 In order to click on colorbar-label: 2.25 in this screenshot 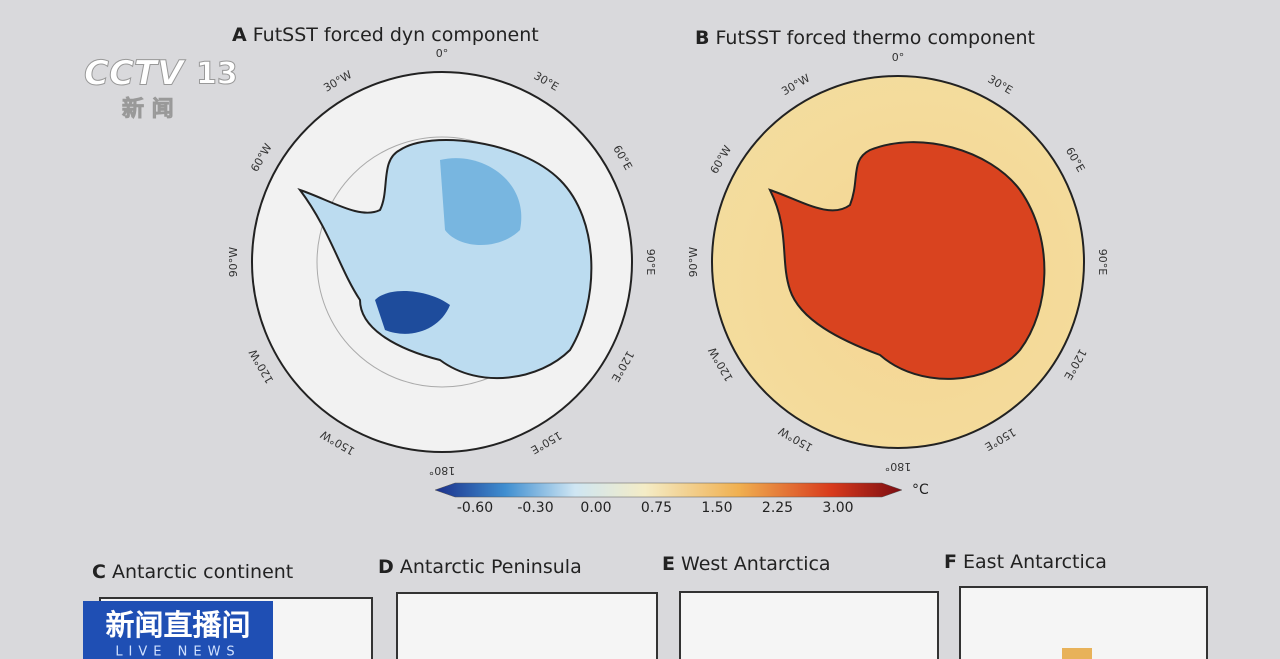, I will do `click(777, 508)`.